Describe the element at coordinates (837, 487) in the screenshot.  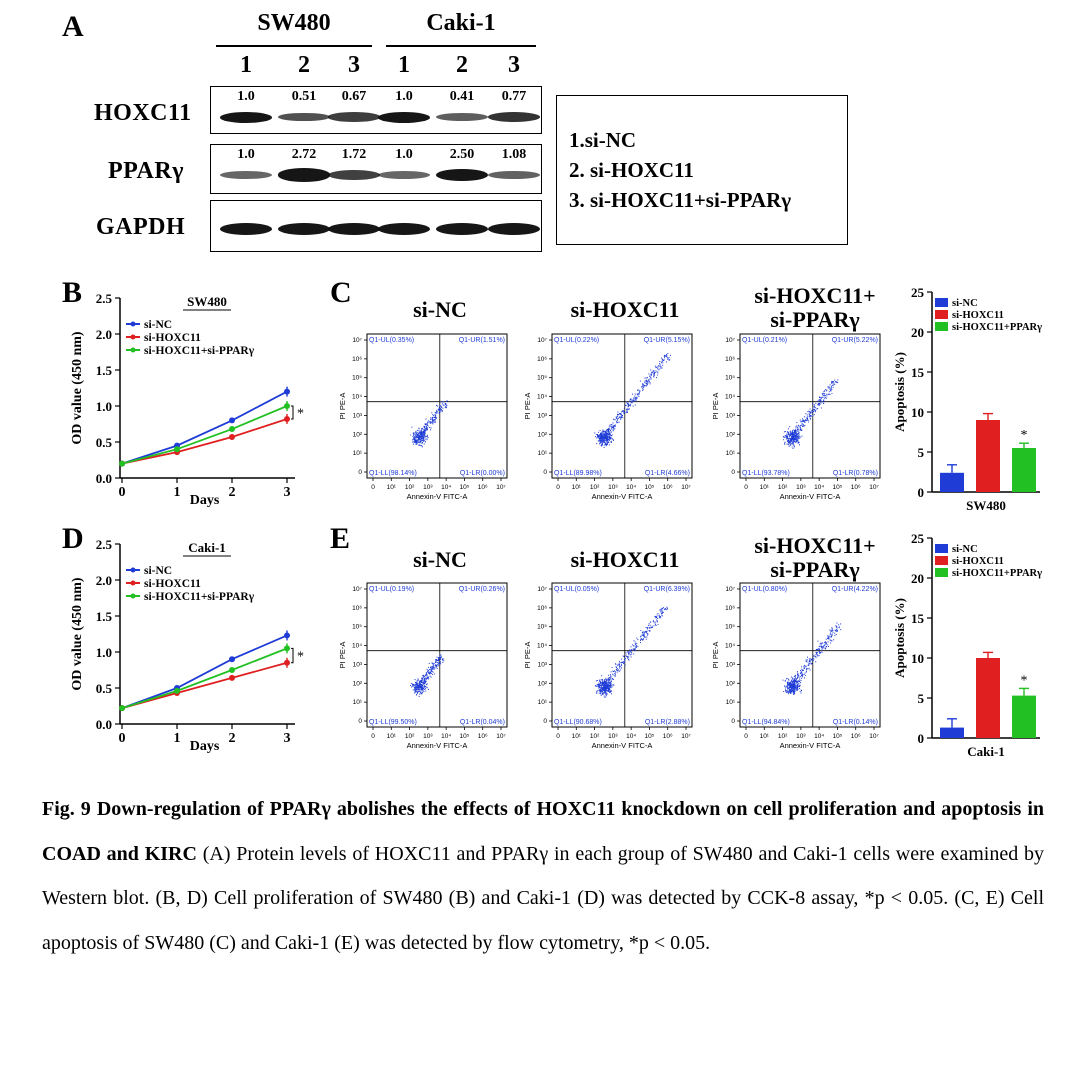
I see `x-tick-label: 10⁵` at that location.